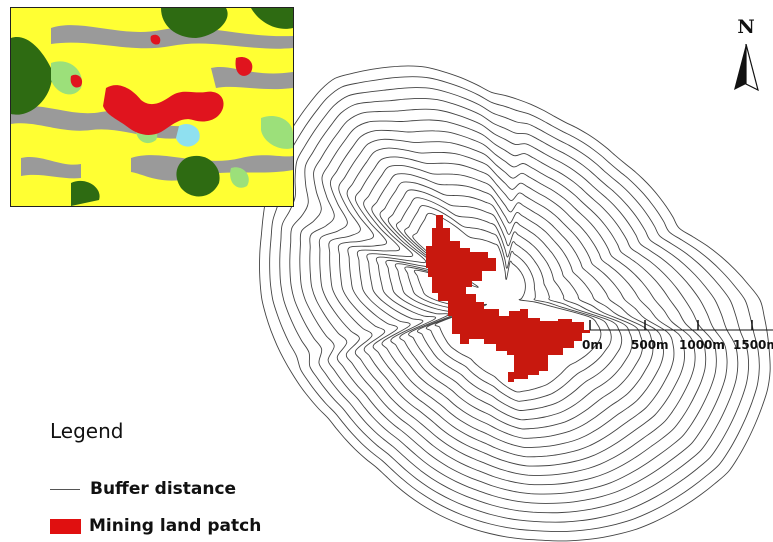 This screenshot has height=542, width=773. What do you see at coordinates (702, 345) in the screenshot?
I see `scale-label-1000m: 1000m` at bounding box center [702, 345].